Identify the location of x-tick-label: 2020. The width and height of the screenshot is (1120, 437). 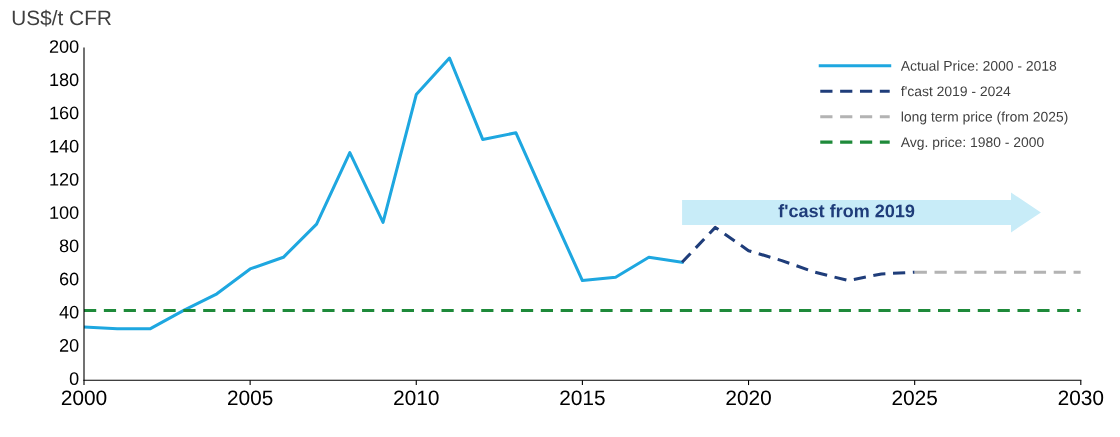
(748, 398).